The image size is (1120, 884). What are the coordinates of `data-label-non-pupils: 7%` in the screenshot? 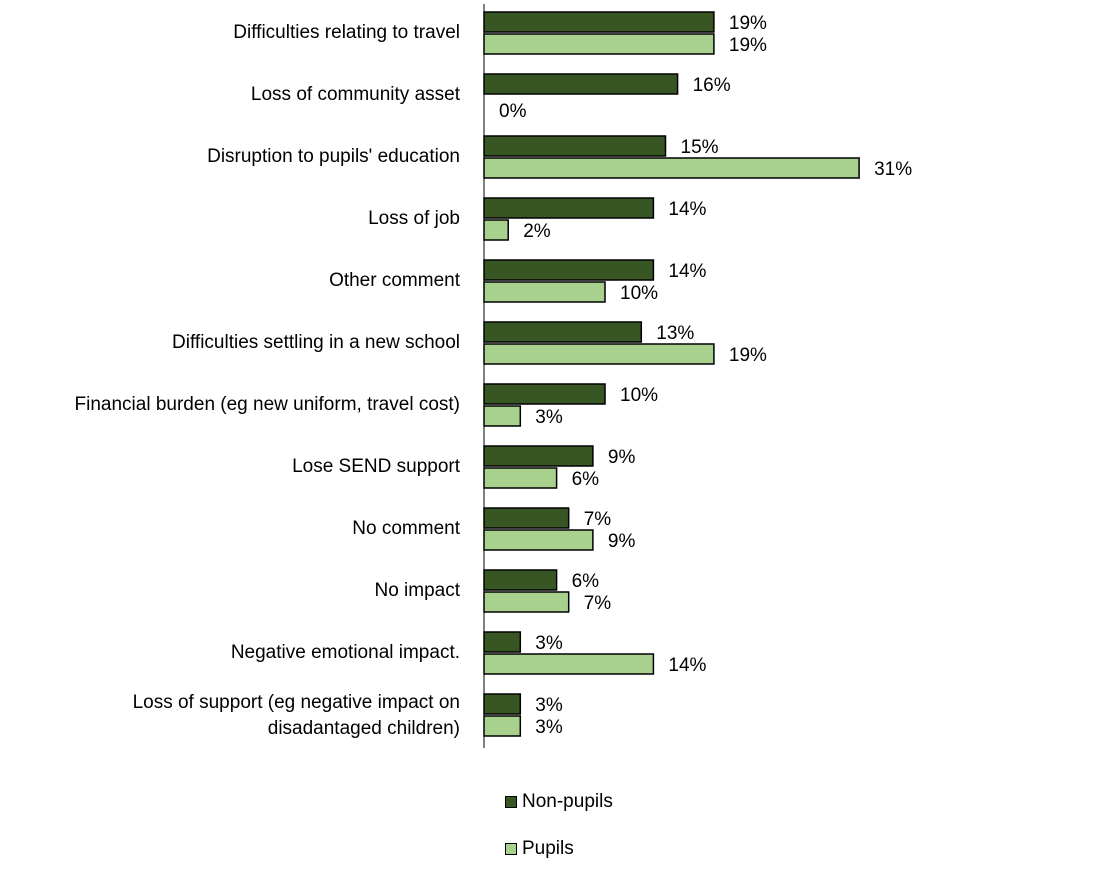 It's located at (598, 519).